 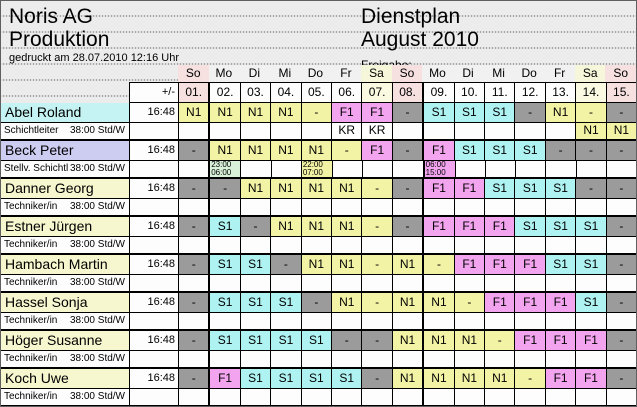 I want to click on employee-name: Hassel Sonja, so click(x=65, y=303).